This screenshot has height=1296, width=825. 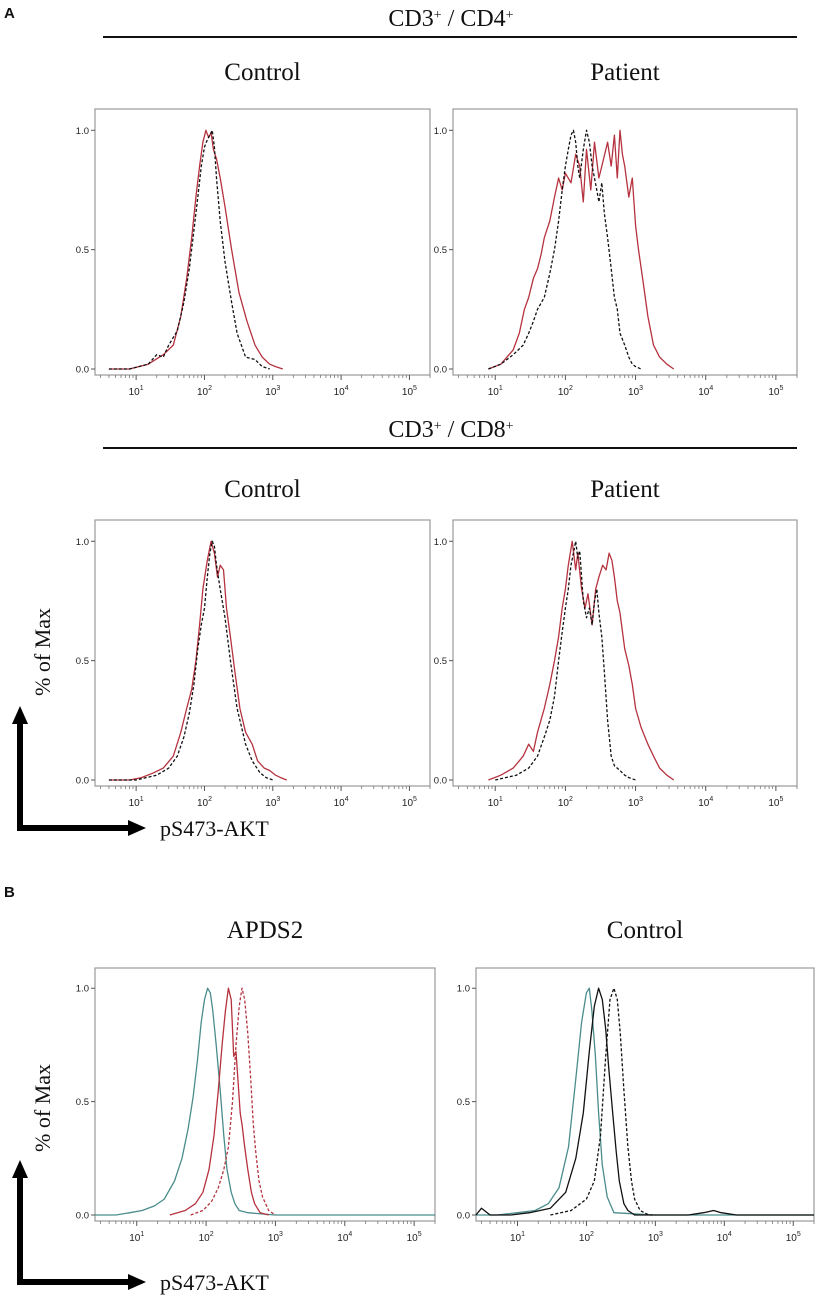 I want to click on axis-arrows-b: % of Max pS473-AKT, so click(x=140, y=1179).